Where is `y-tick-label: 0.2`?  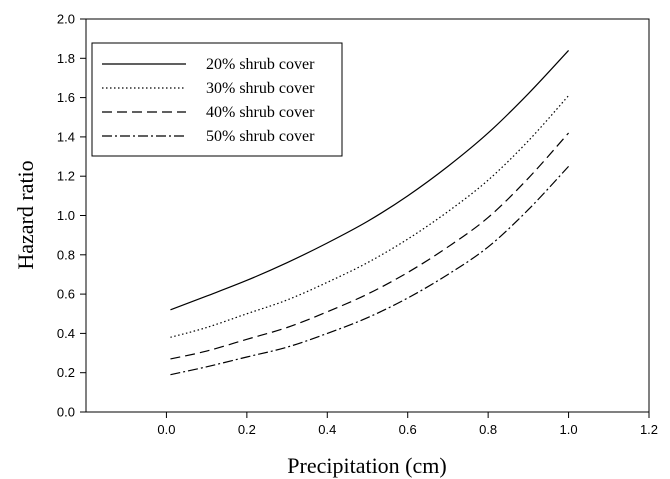
y-tick-label: 0.2 is located at coordinates (66, 372).